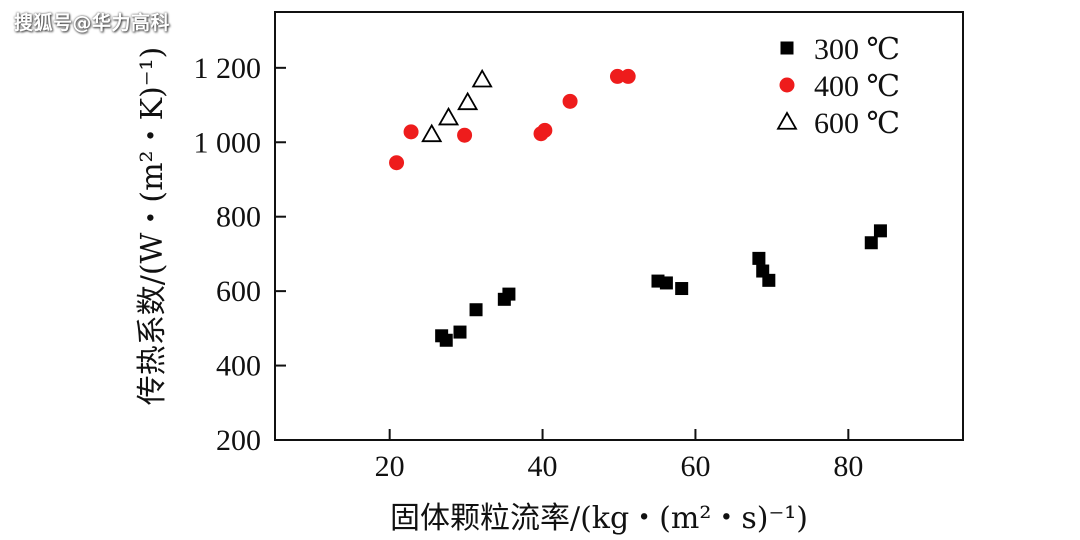 This screenshot has width=1080, height=540. Describe the element at coordinates (857, 123) in the screenshot. I see `legend-label: 600 ℃` at that location.